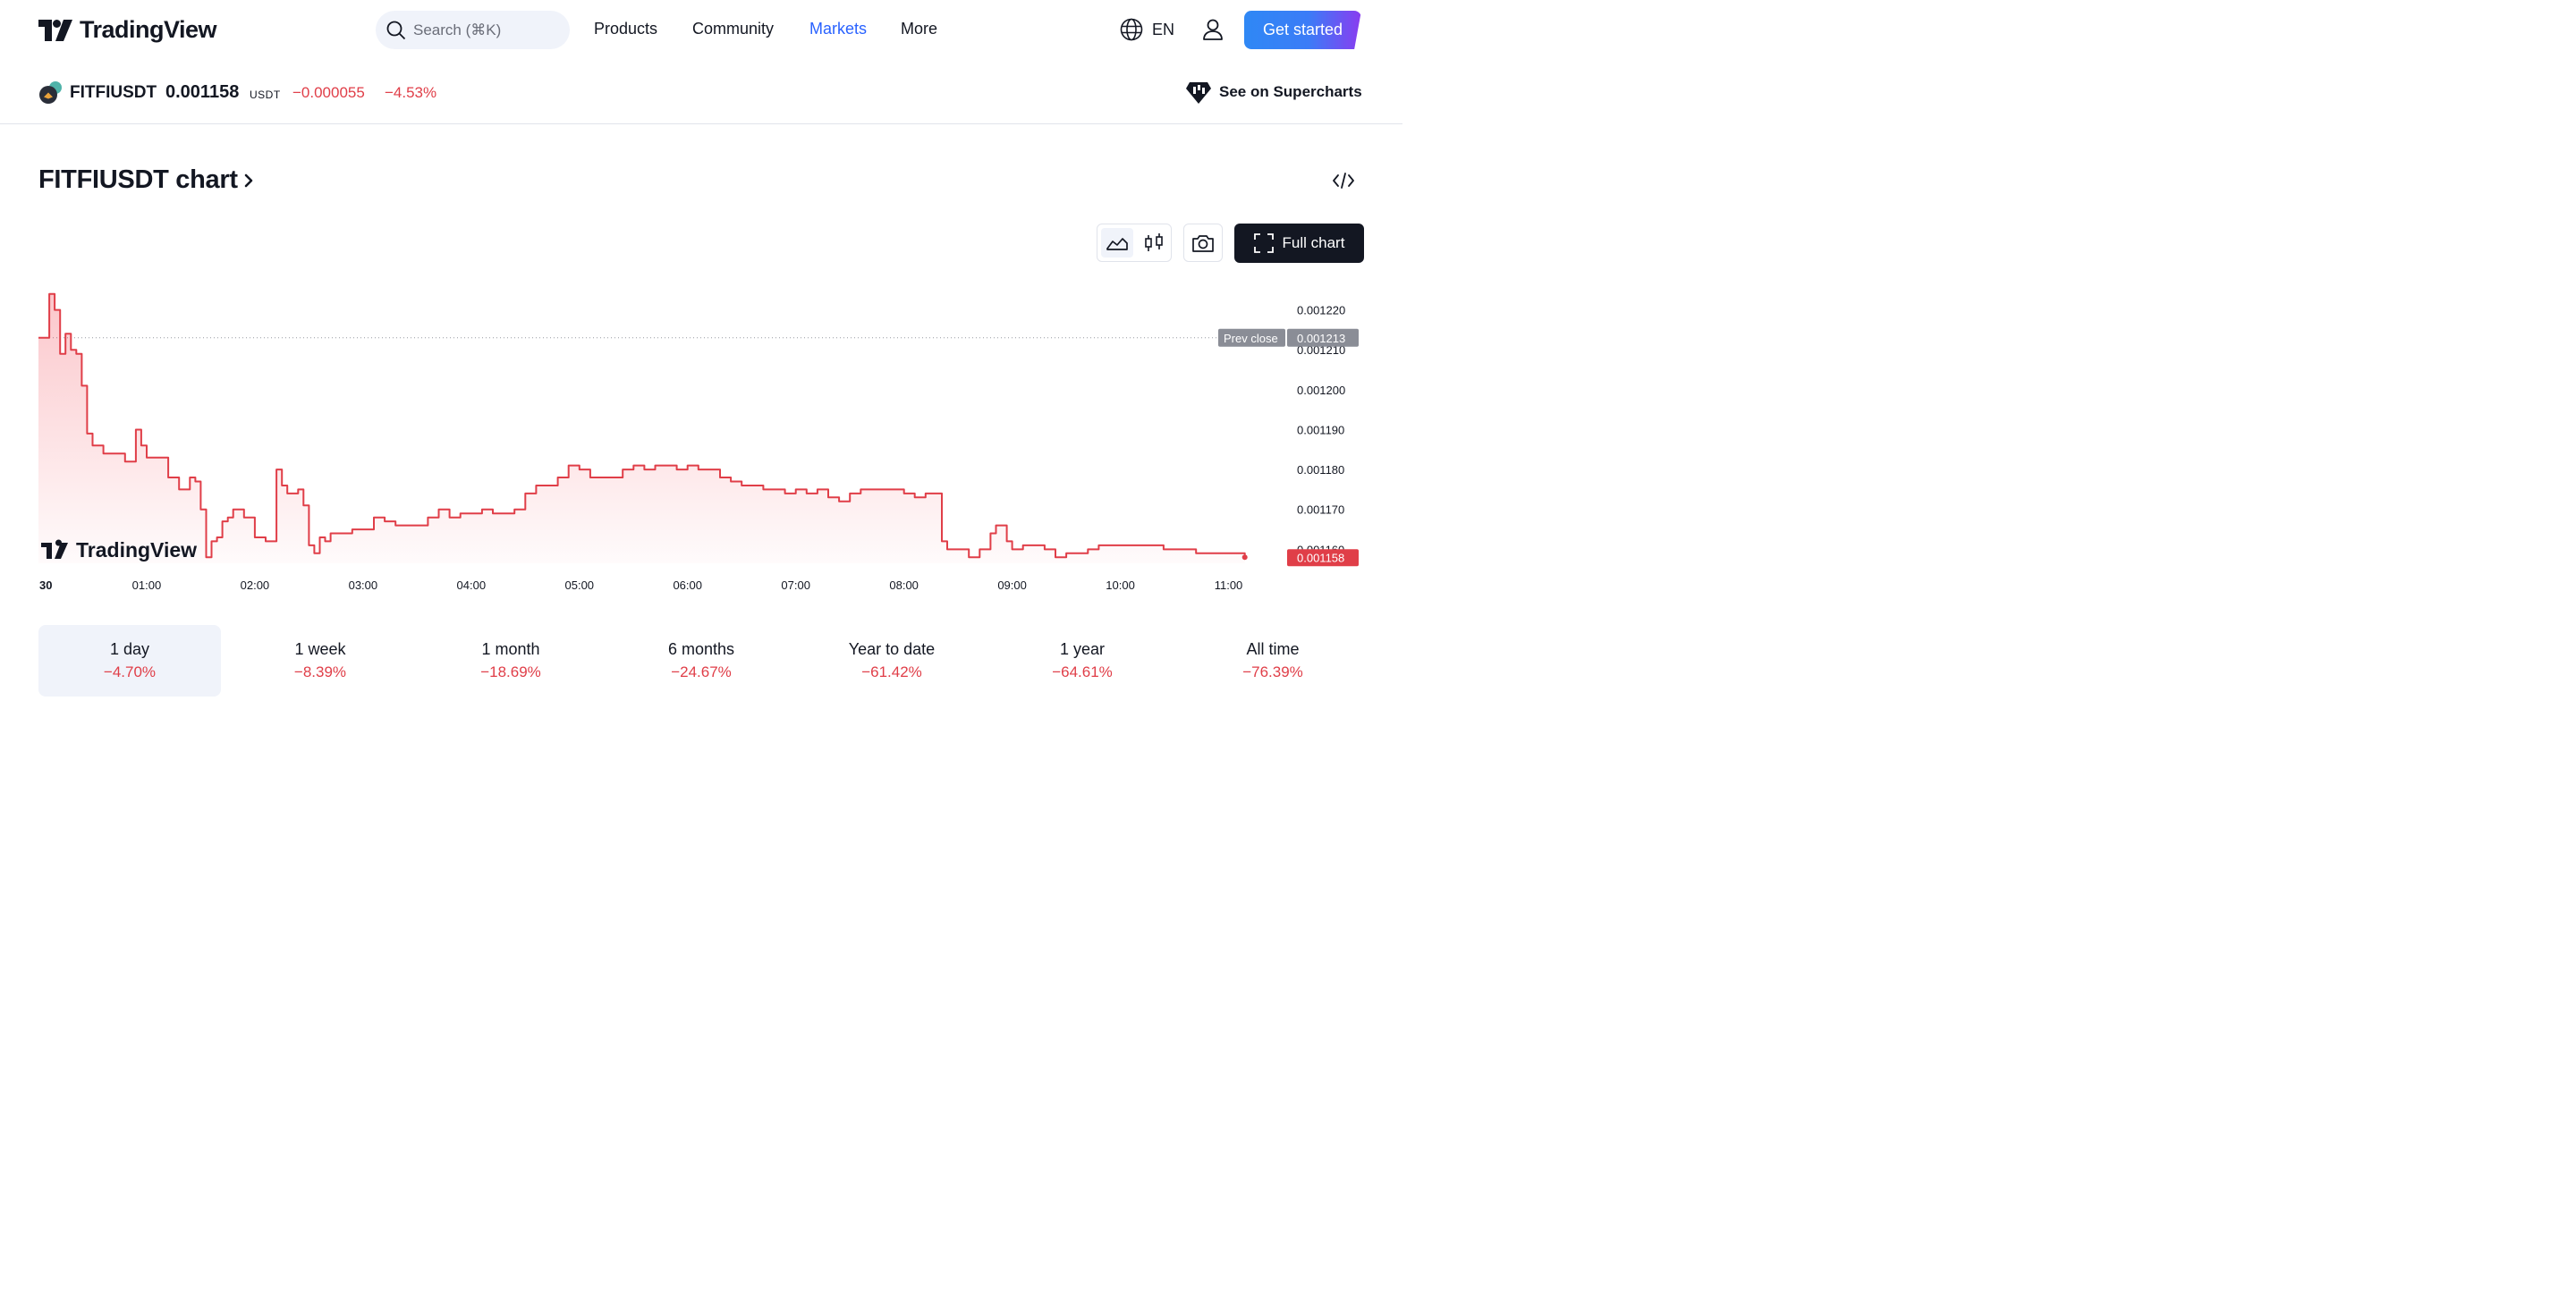 This screenshot has width=2576, height=1309. Describe the element at coordinates (626, 29) in the screenshot. I see `nav-products: Products` at that location.